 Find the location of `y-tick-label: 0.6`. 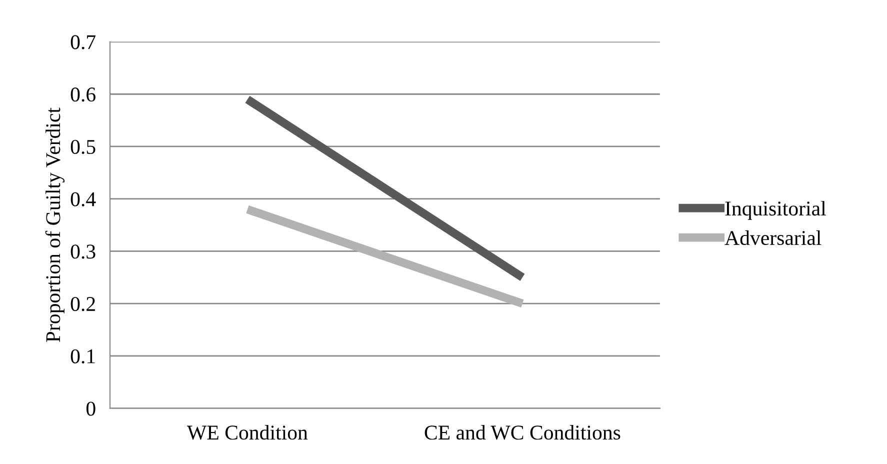

y-tick-label: 0.6 is located at coordinates (83, 95).